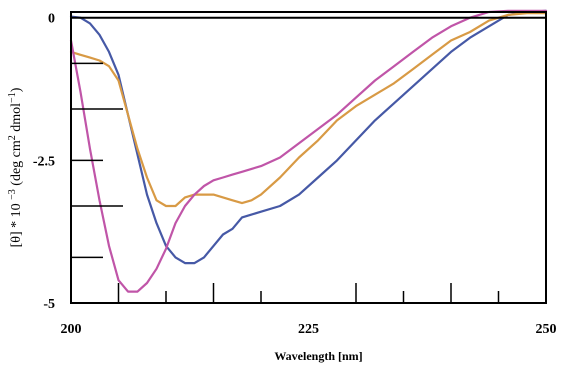  What do you see at coordinates (318, 356) in the screenshot?
I see `x-axis-title: Wavelength [nm]` at bounding box center [318, 356].